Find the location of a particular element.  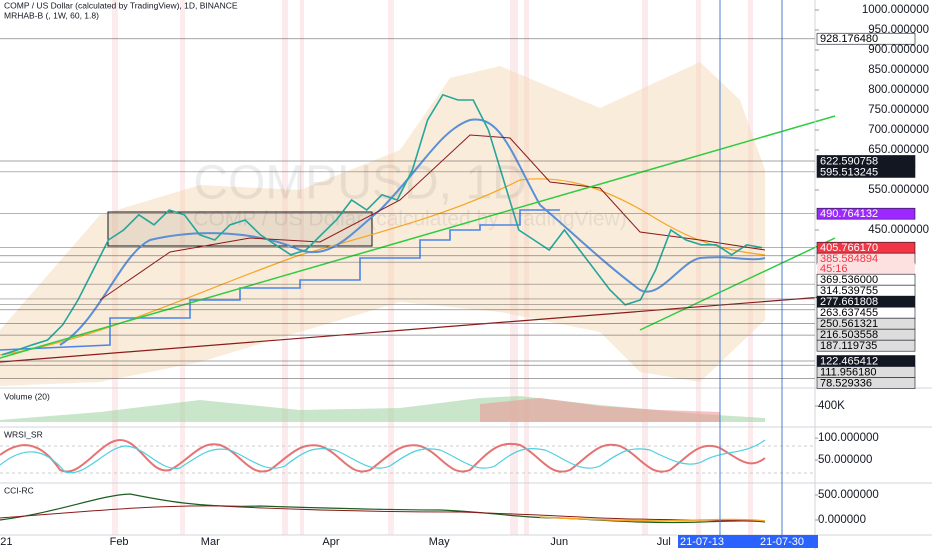

wrsi-signal is located at coordinates (383, 456).